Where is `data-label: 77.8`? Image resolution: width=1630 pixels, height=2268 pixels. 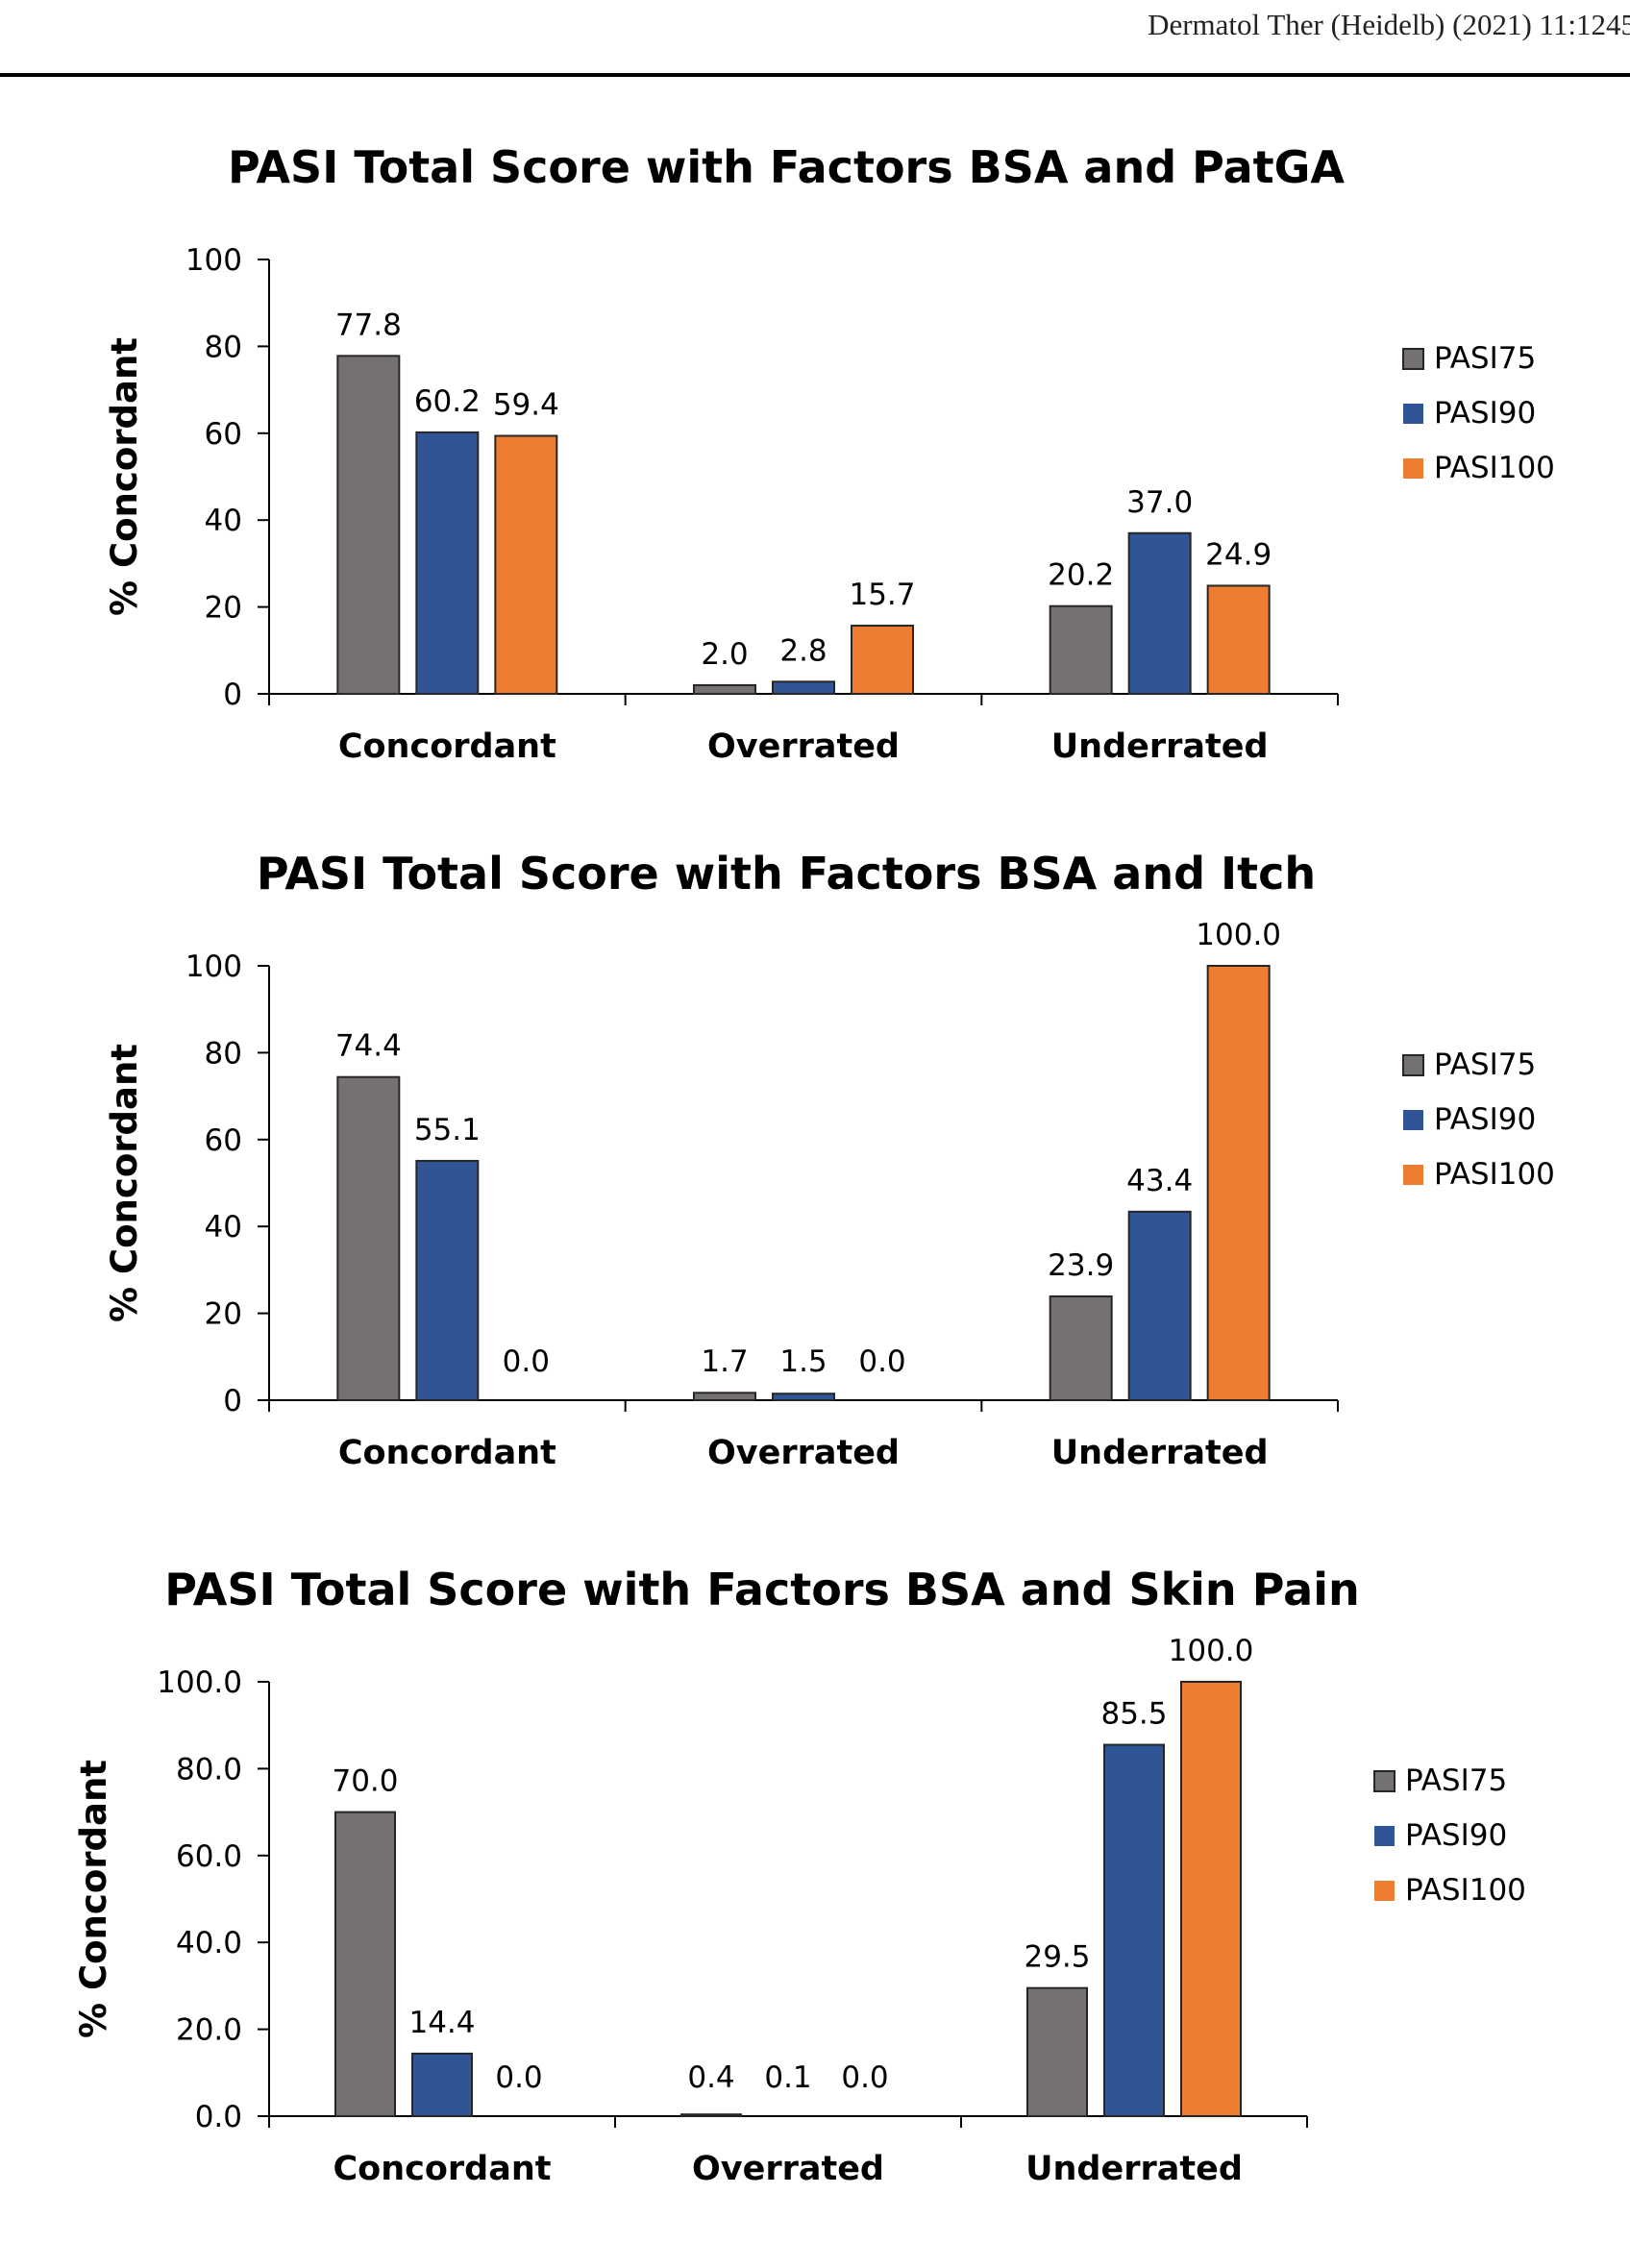
data-label: 77.8 is located at coordinates (368, 325).